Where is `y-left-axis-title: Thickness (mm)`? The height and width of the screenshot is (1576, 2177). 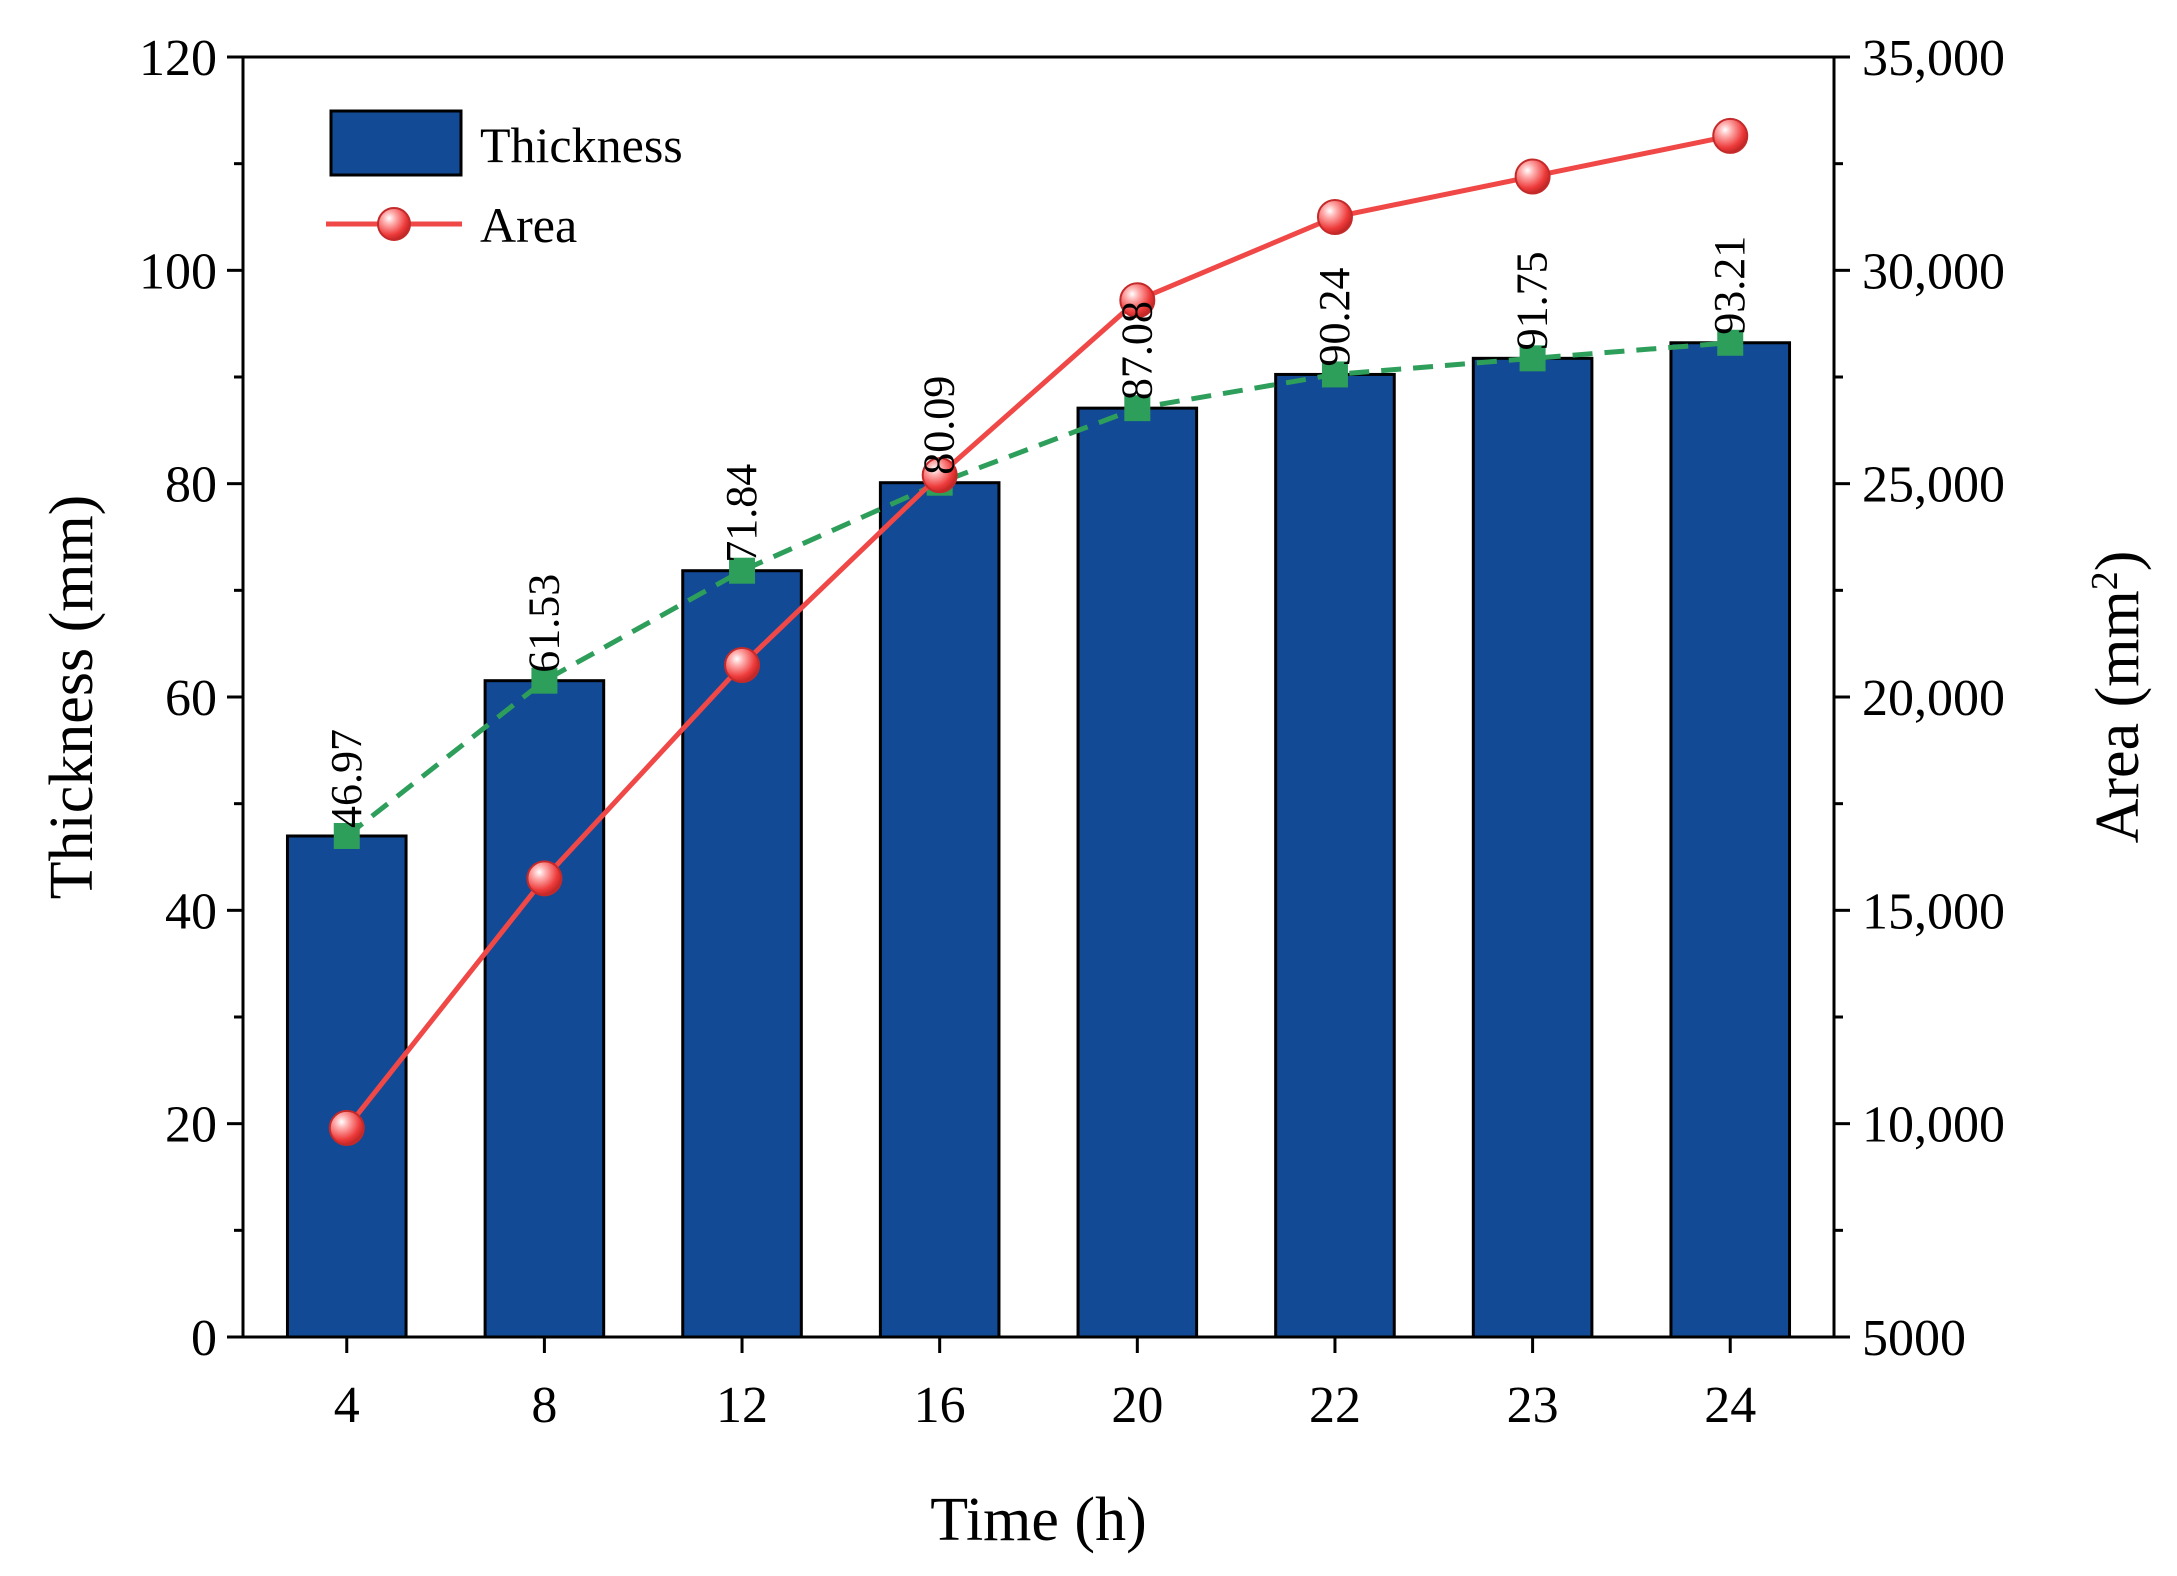 y-left-axis-title: Thickness (mm) is located at coordinates (72, 697).